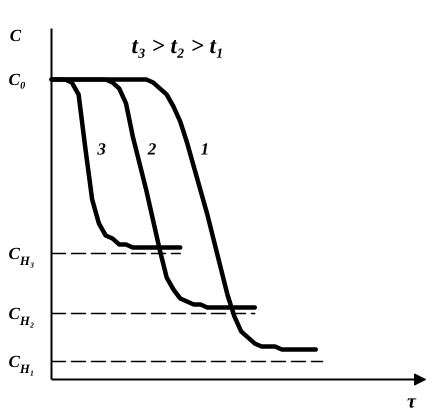 This screenshot has width=438, height=420. Describe the element at coordinates (151, 148) in the screenshot. I see `series-label: 2` at that location.